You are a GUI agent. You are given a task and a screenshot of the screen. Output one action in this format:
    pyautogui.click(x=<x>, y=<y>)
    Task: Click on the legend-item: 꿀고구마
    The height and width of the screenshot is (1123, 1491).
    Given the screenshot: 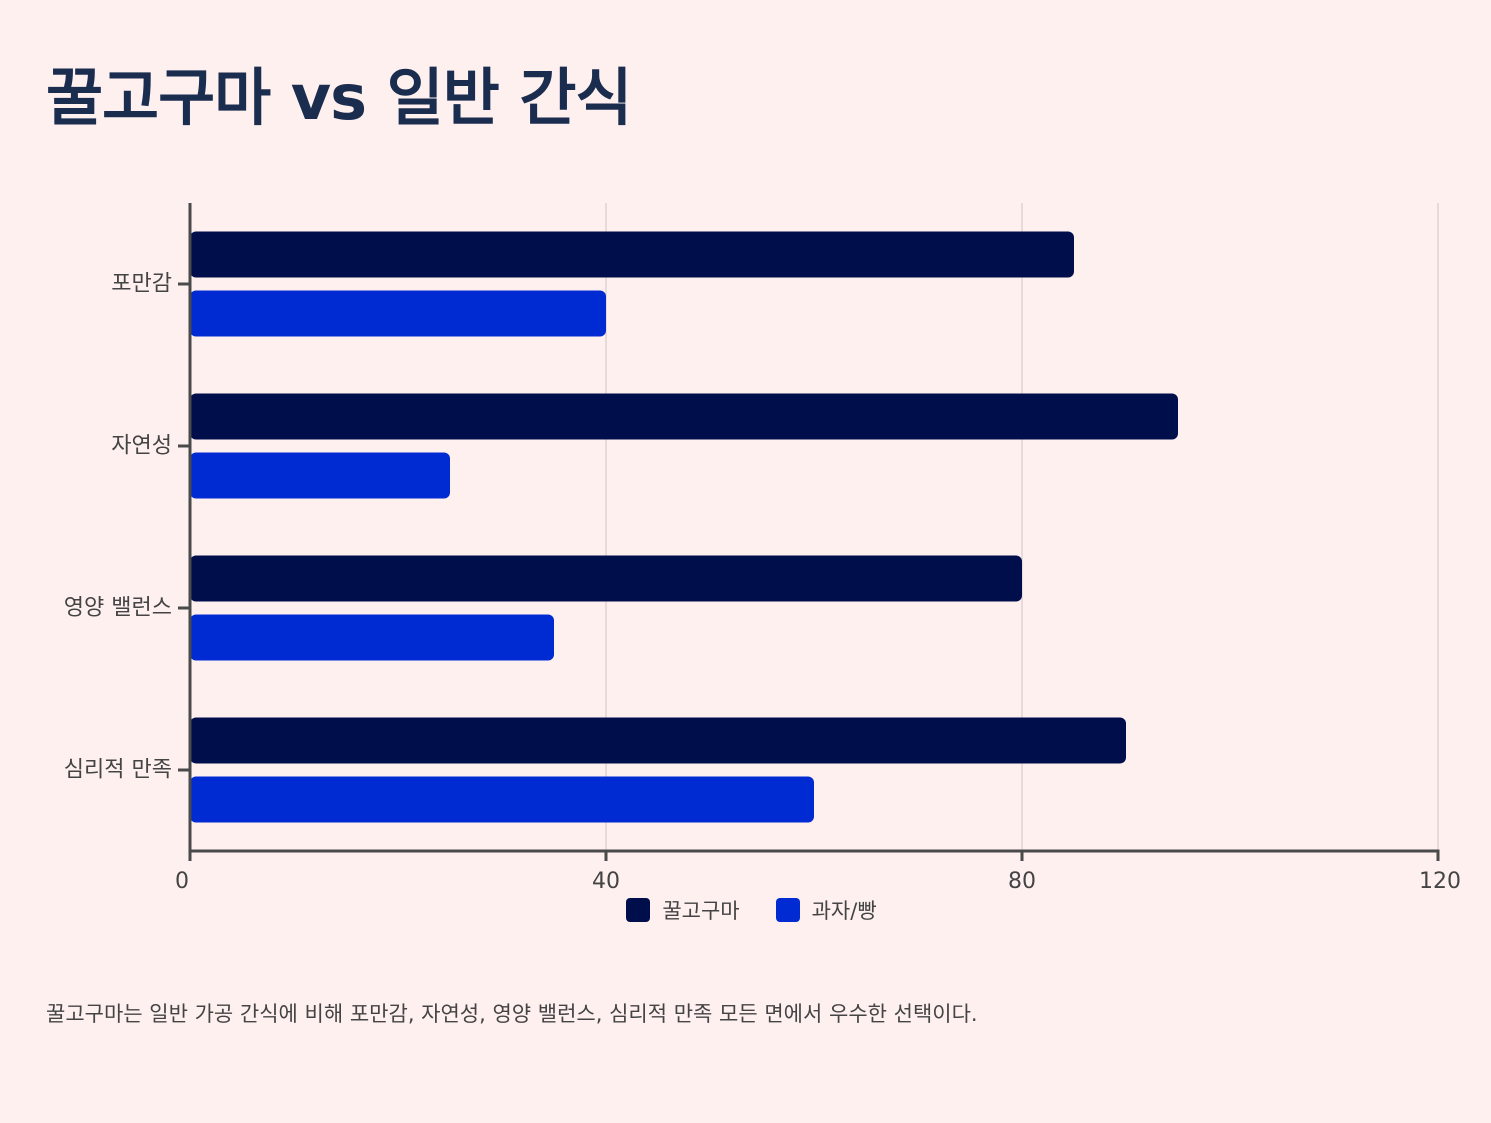 What is the action you would take?
    pyautogui.click(x=683, y=910)
    